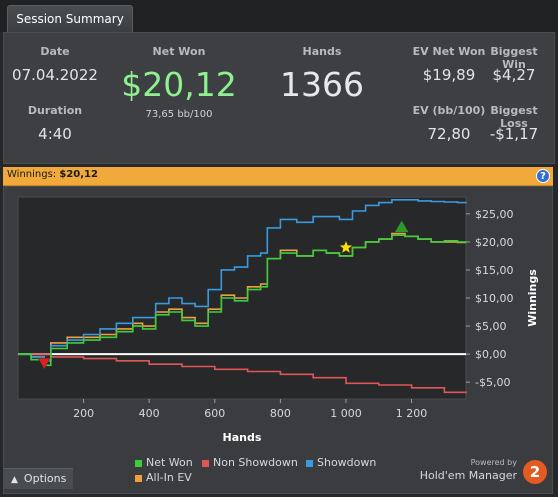 The height and width of the screenshot is (497, 558). I want to click on holdem-manager-logo-icon: 2, so click(535, 472).